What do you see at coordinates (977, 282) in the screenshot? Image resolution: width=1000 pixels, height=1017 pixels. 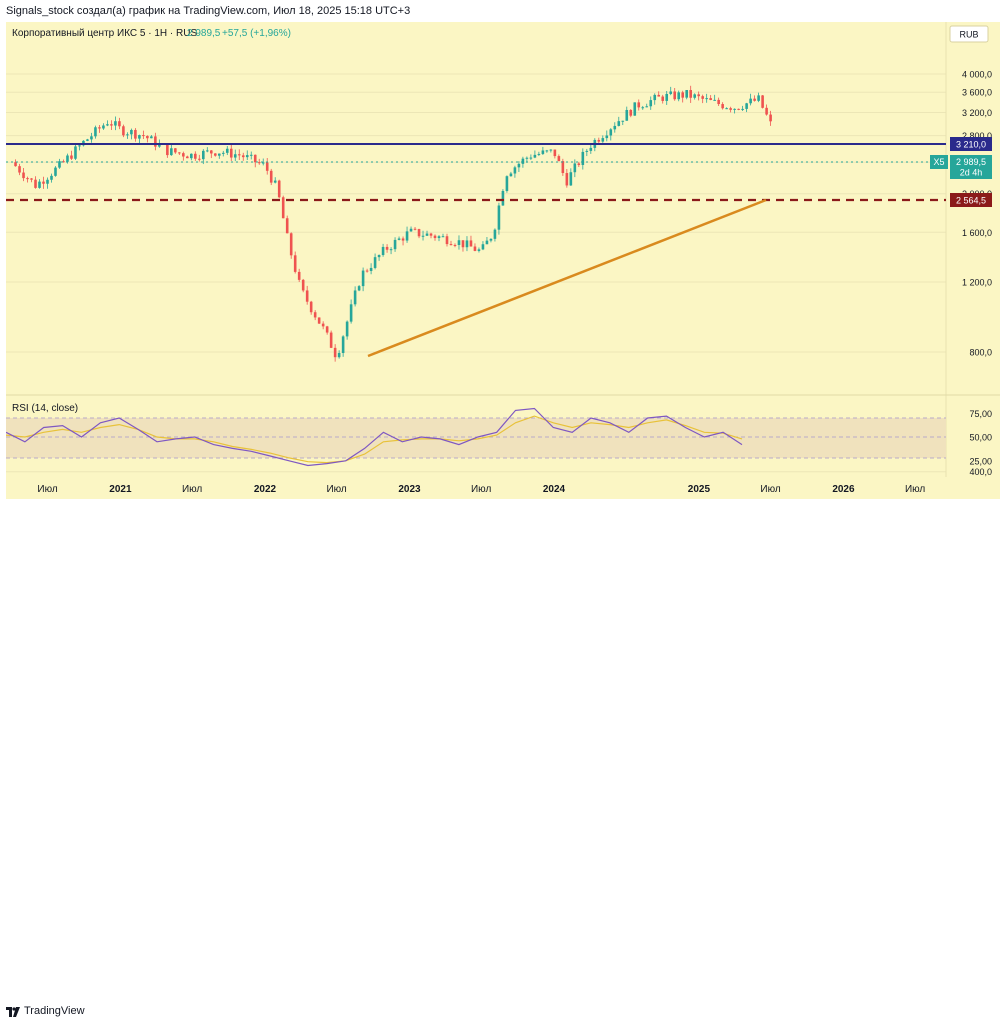 I see `price-tick: 1 200,0` at bounding box center [977, 282].